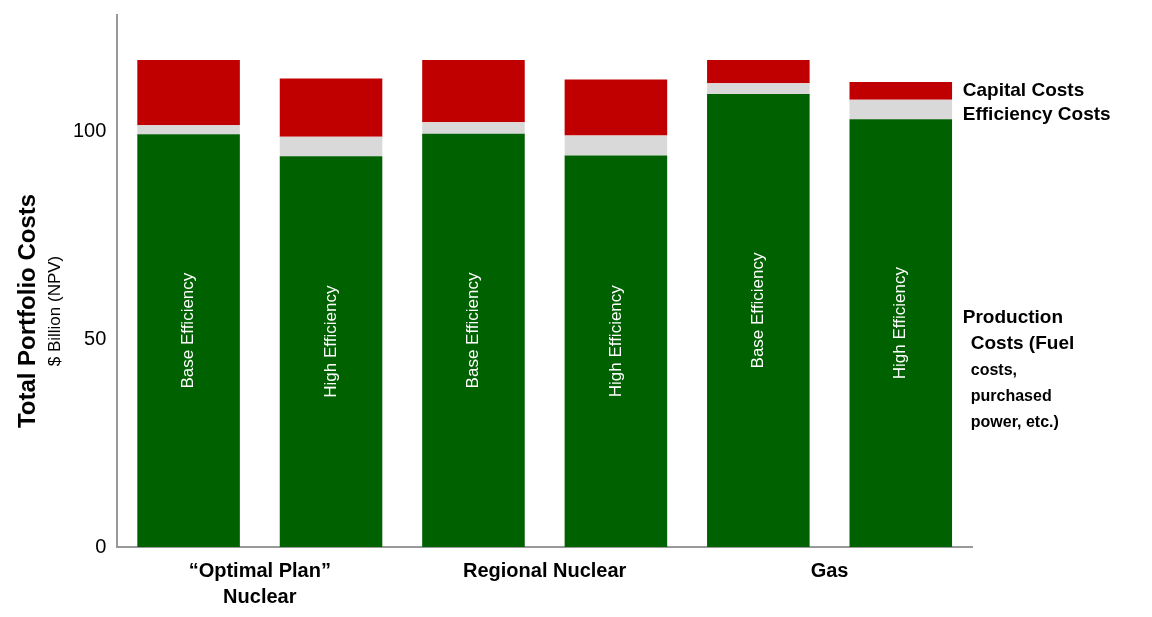 The width and height of the screenshot is (1152, 617). Describe the element at coordinates (54, 311) in the screenshot. I see `text: $ Billion (NPV)` at that location.